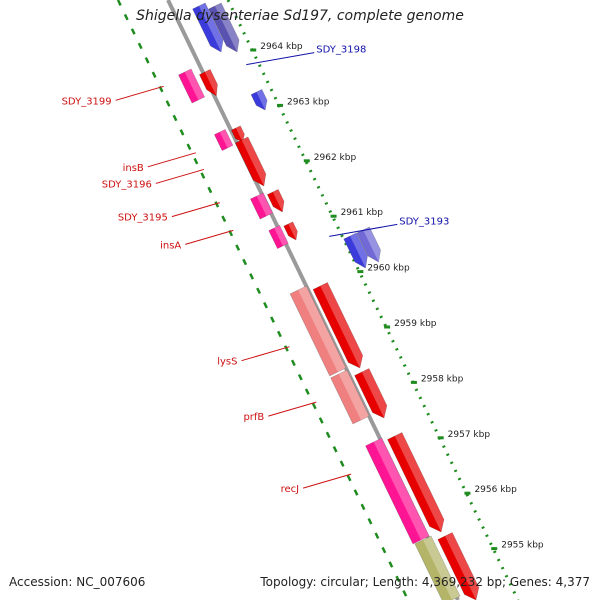 The image size is (600, 600). What do you see at coordinates (127, 184) in the screenshot?
I see `gene-label-left: SDY_3196` at bounding box center [127, 184].